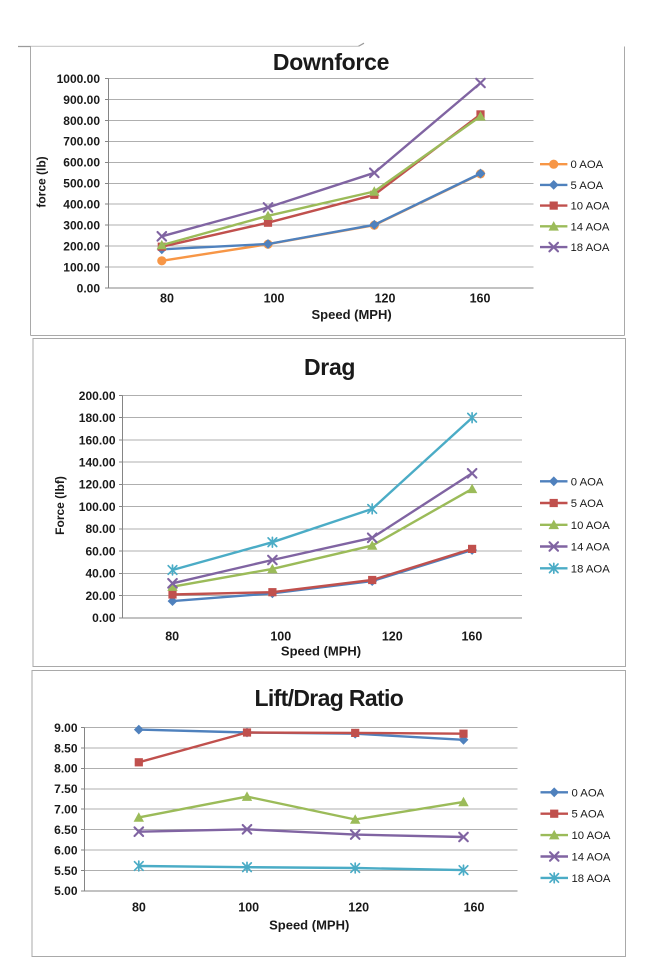  Describe the element at coordinates (66, 871) in the screenshot. I see `svg-text: 5.50` at that location.